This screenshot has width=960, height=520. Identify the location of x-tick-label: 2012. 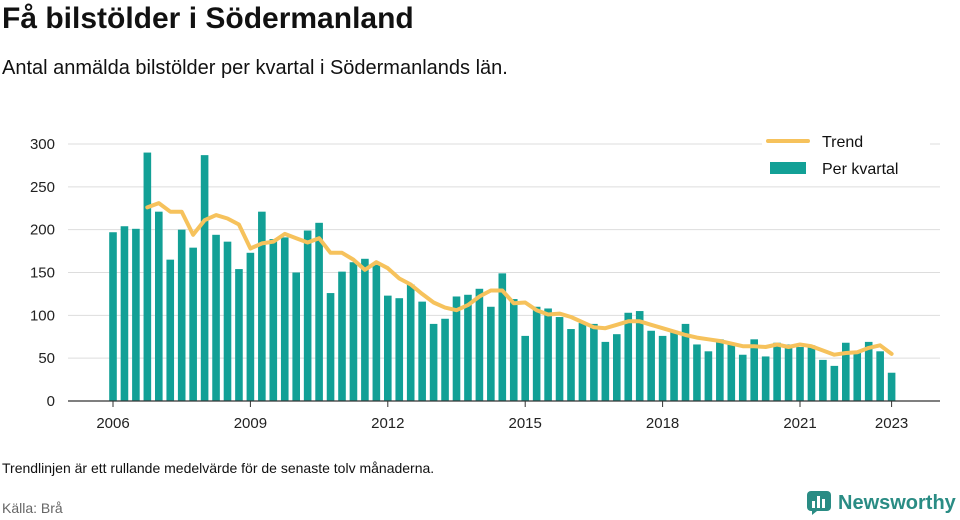
(387, 423).